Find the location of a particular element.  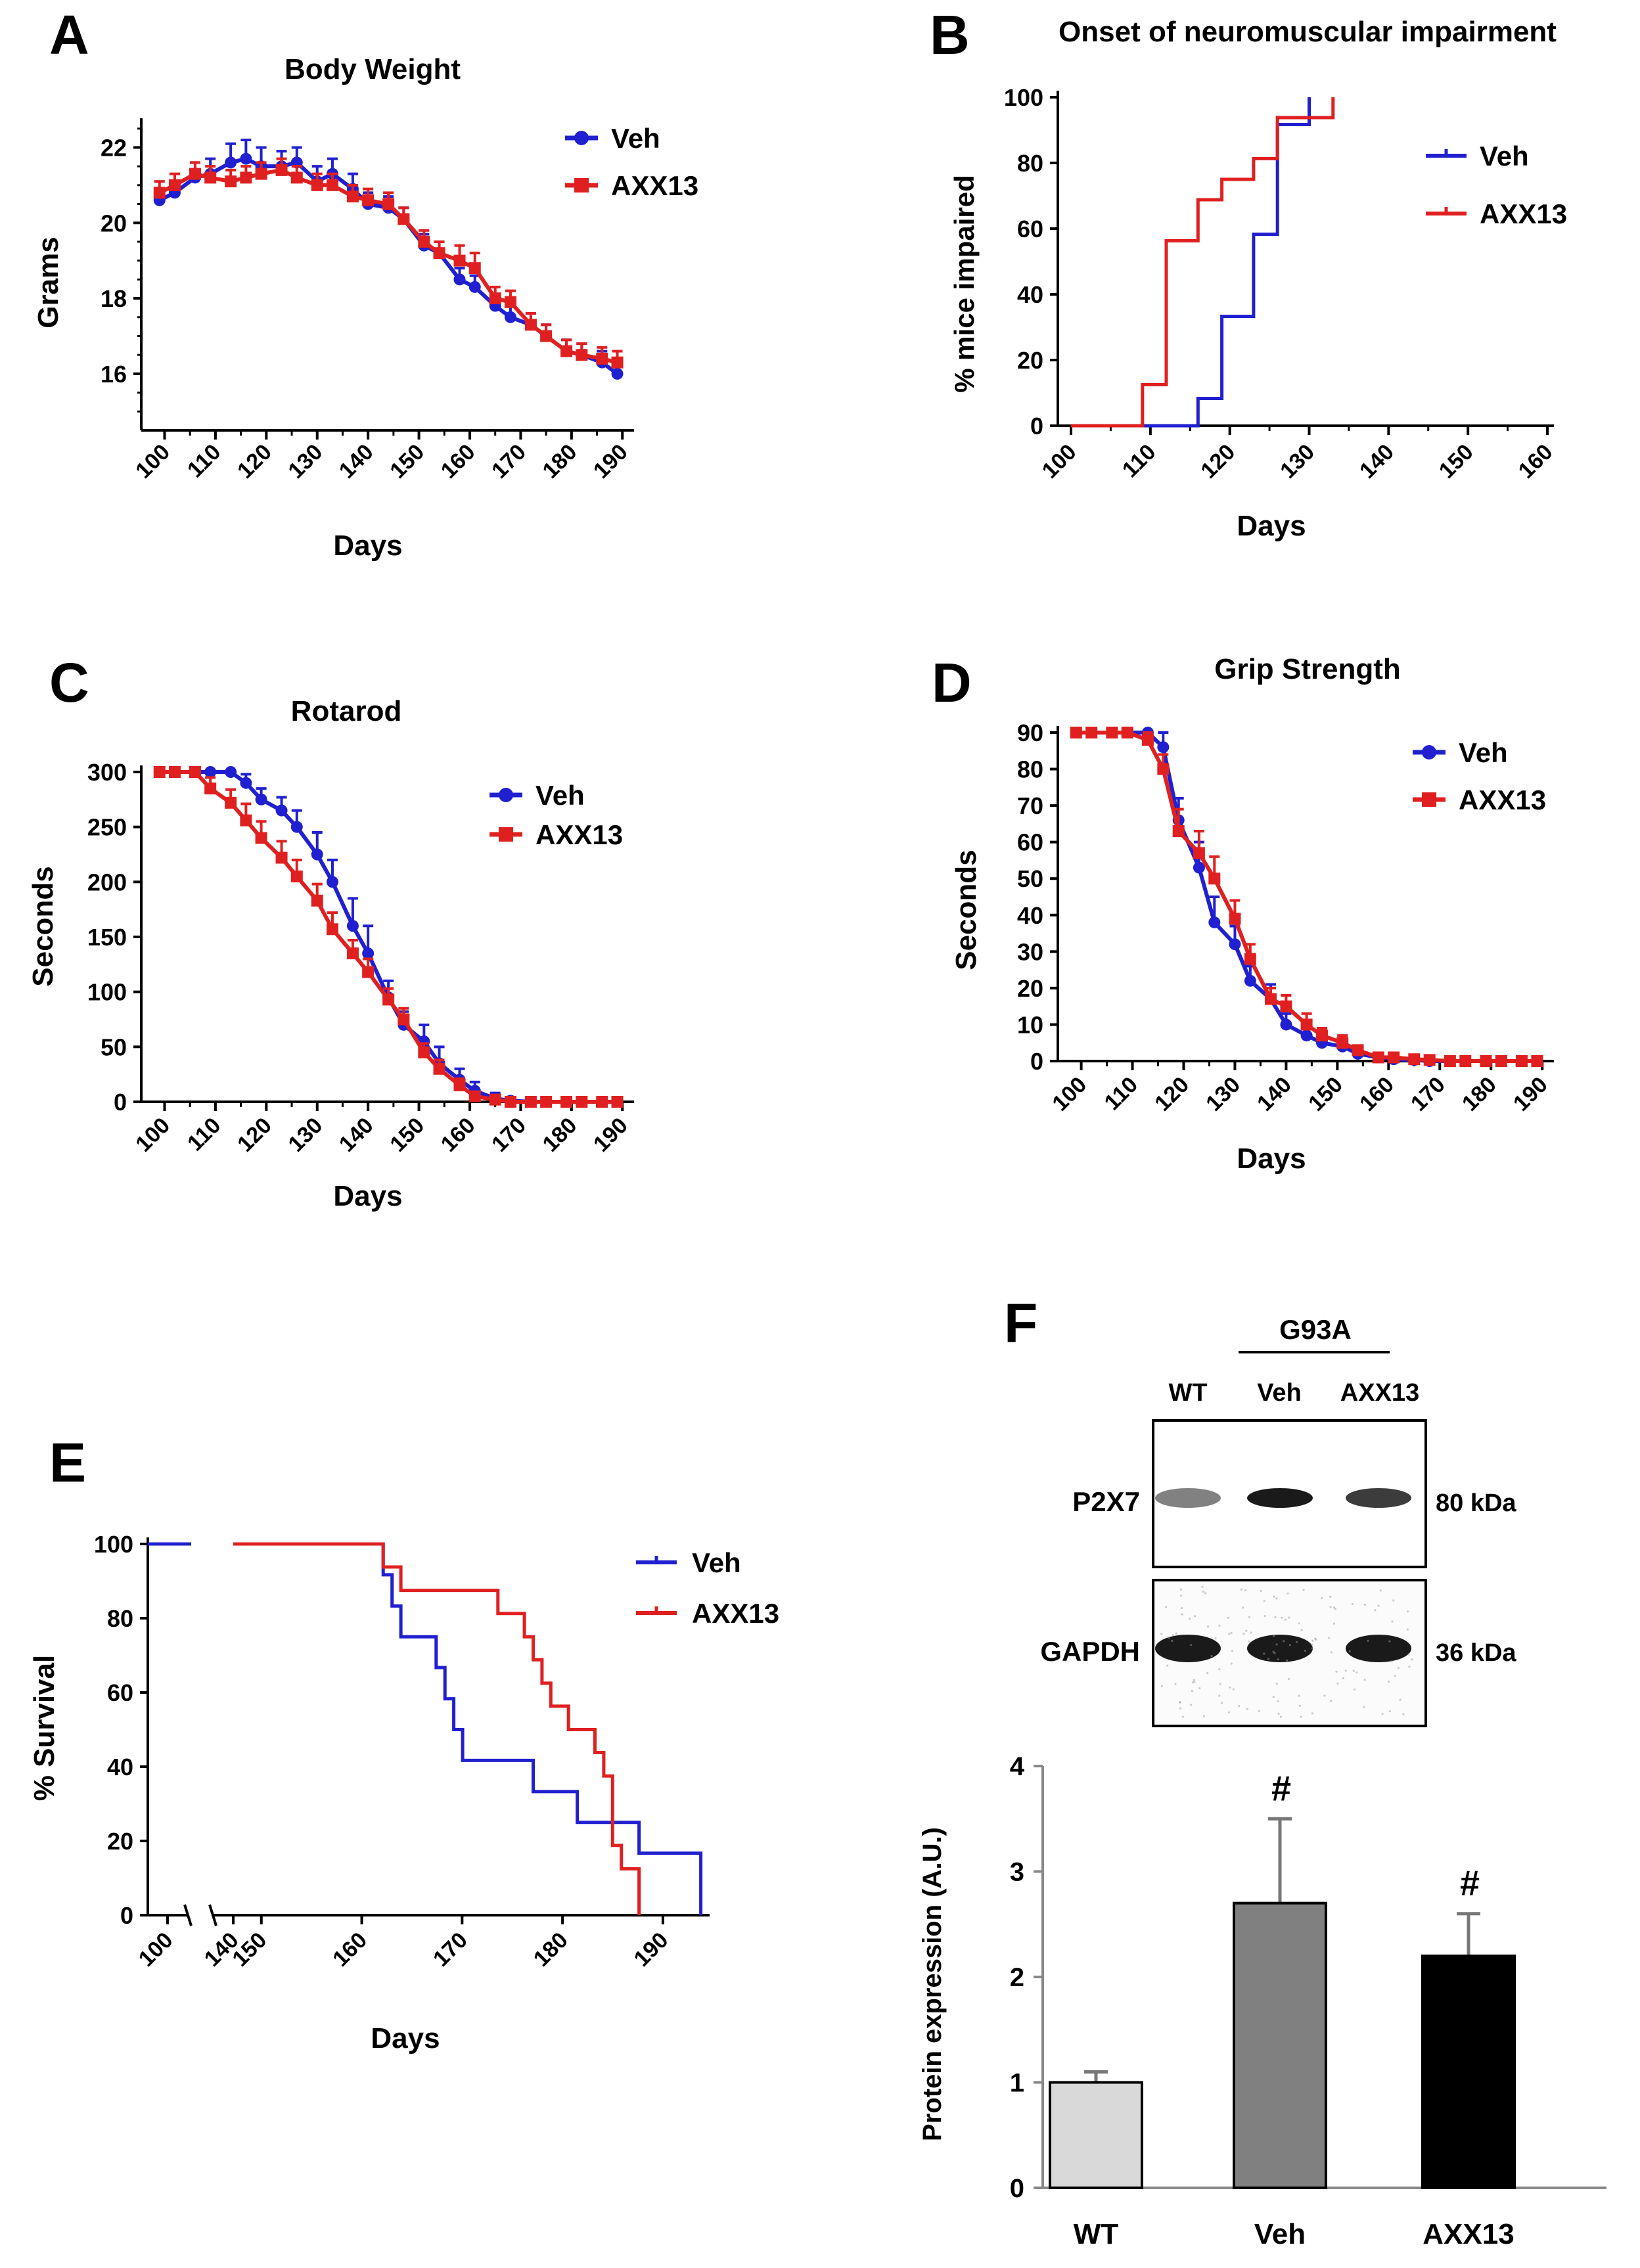

blot-band is located at coordinates (1378, 1648).